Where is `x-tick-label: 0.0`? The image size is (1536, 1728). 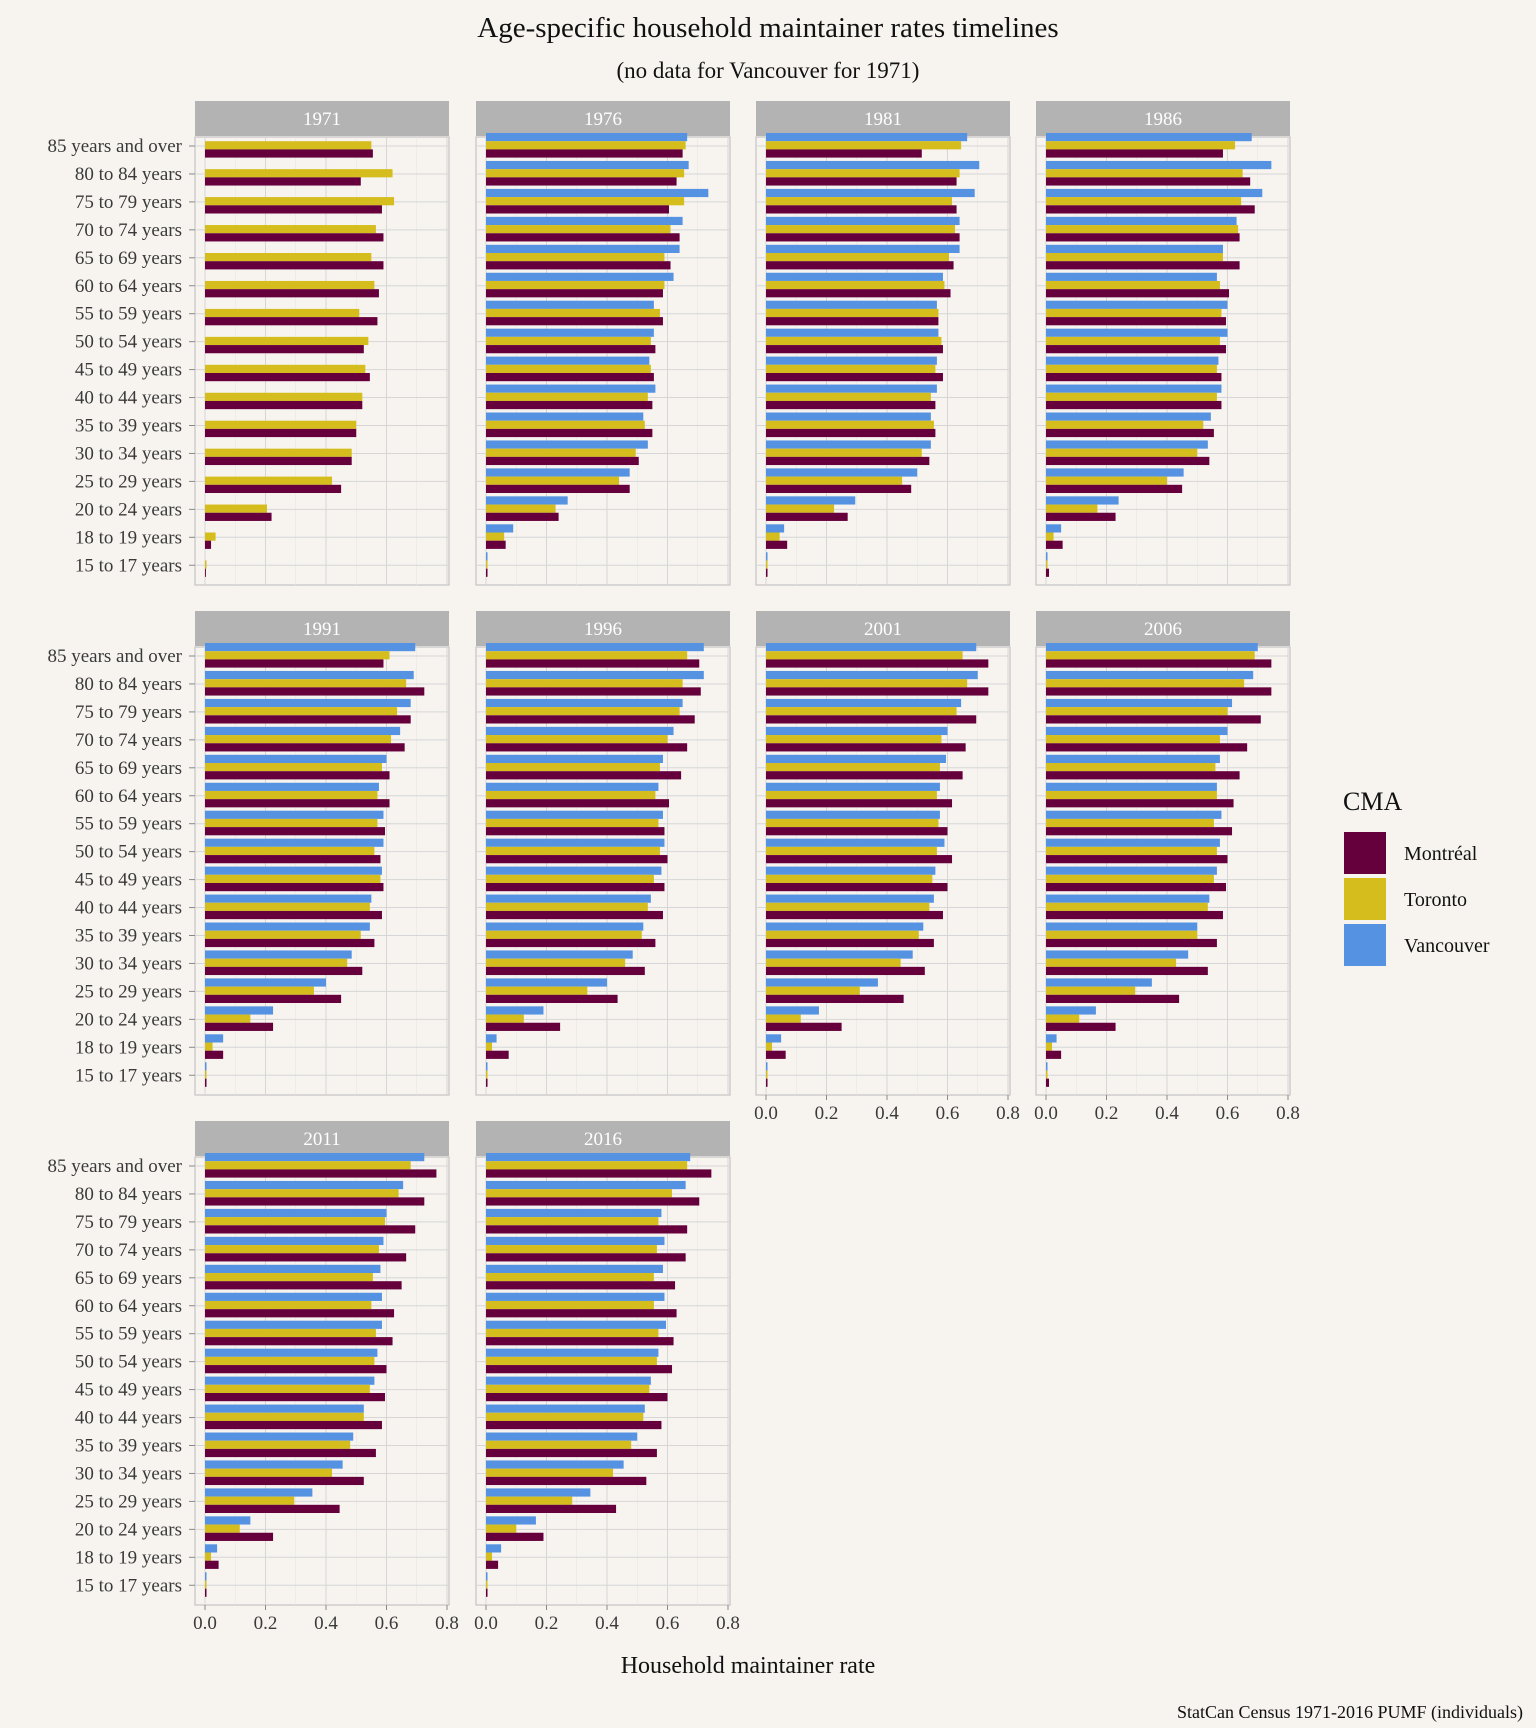
x-tick-label: 0.0 is located at coordinates (486, 1623).